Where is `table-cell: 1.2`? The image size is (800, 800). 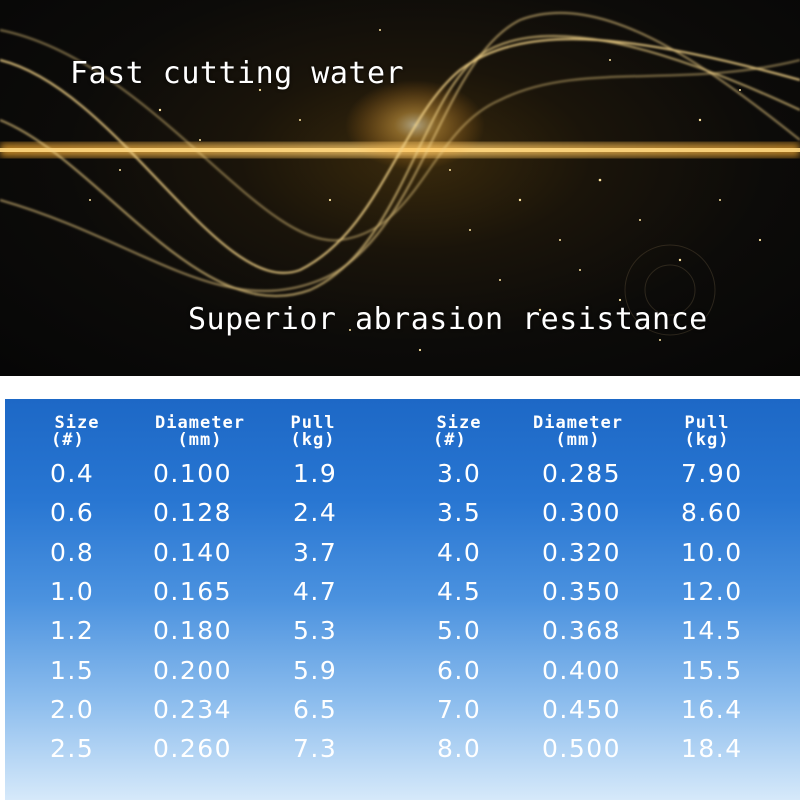 table-cell: 1.2 is located at coordinates (72, 631).